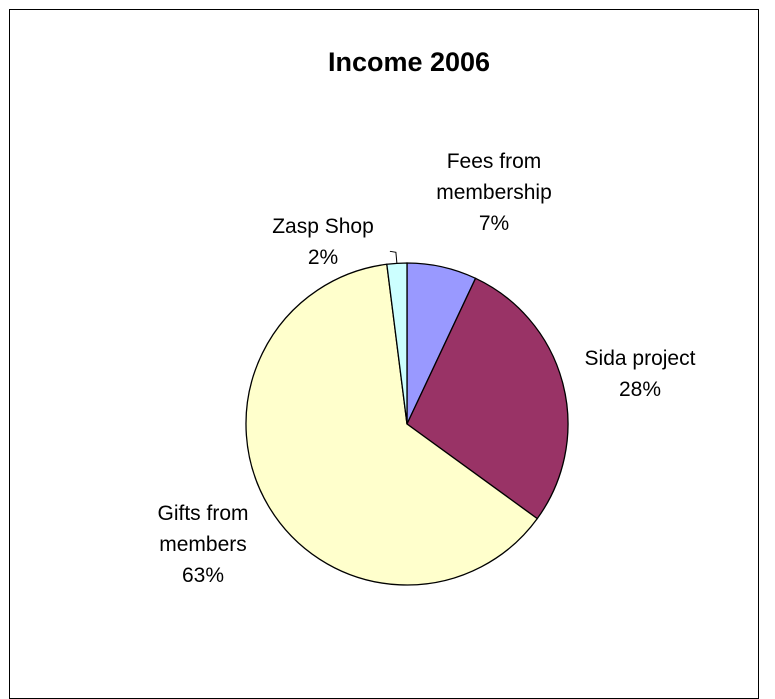 This screenshot has height=699, width=775. Describe the element at coordinates (640, 358) in the screenshot. I see `label-line-sida-project: Sida project` at that location.